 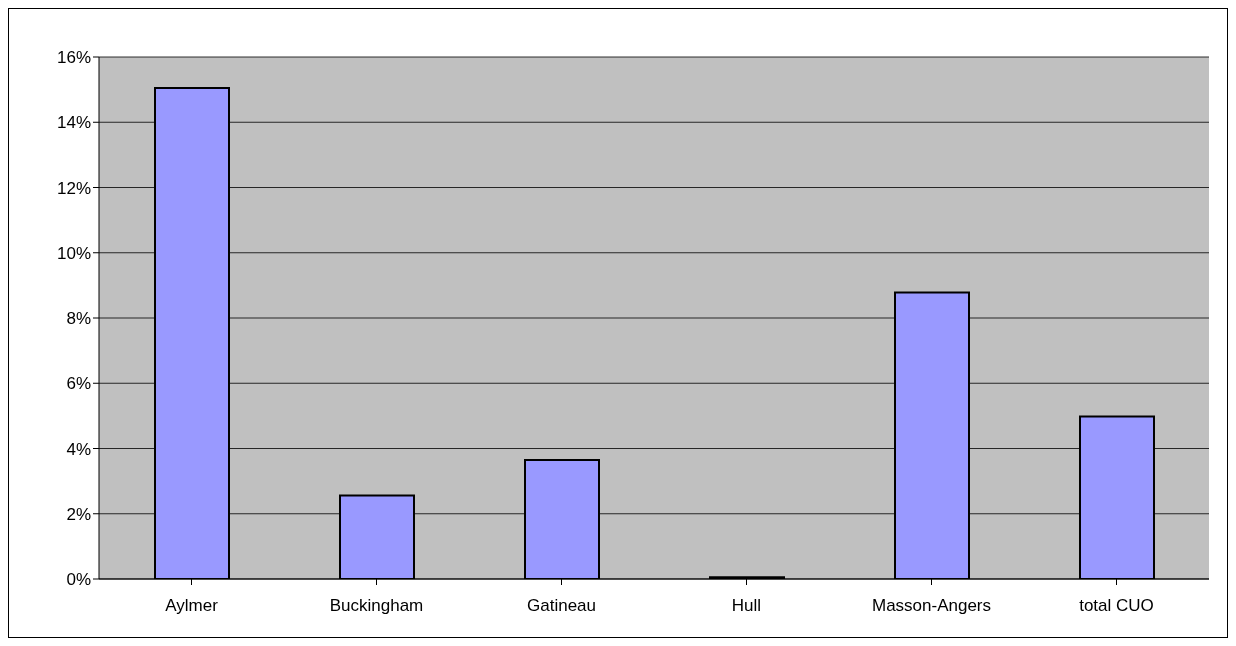 What do you see at coordinates (73, 188) in the screenshot?
I see `y-tick-label: 12%` at bounding box center [73, 188].